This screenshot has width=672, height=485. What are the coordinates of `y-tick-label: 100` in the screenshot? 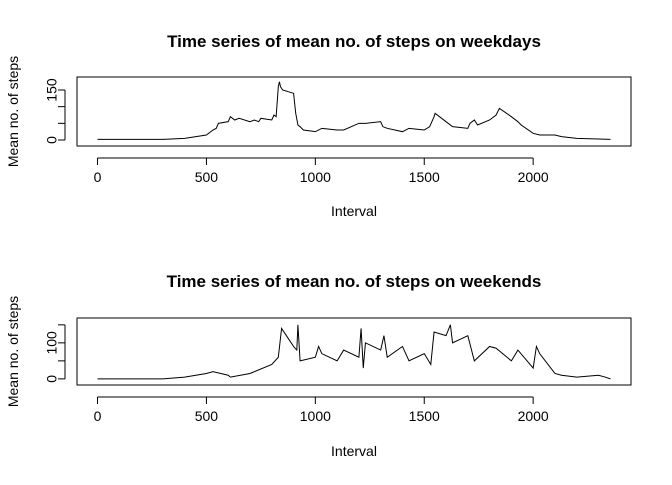 It's located at (52, 343).